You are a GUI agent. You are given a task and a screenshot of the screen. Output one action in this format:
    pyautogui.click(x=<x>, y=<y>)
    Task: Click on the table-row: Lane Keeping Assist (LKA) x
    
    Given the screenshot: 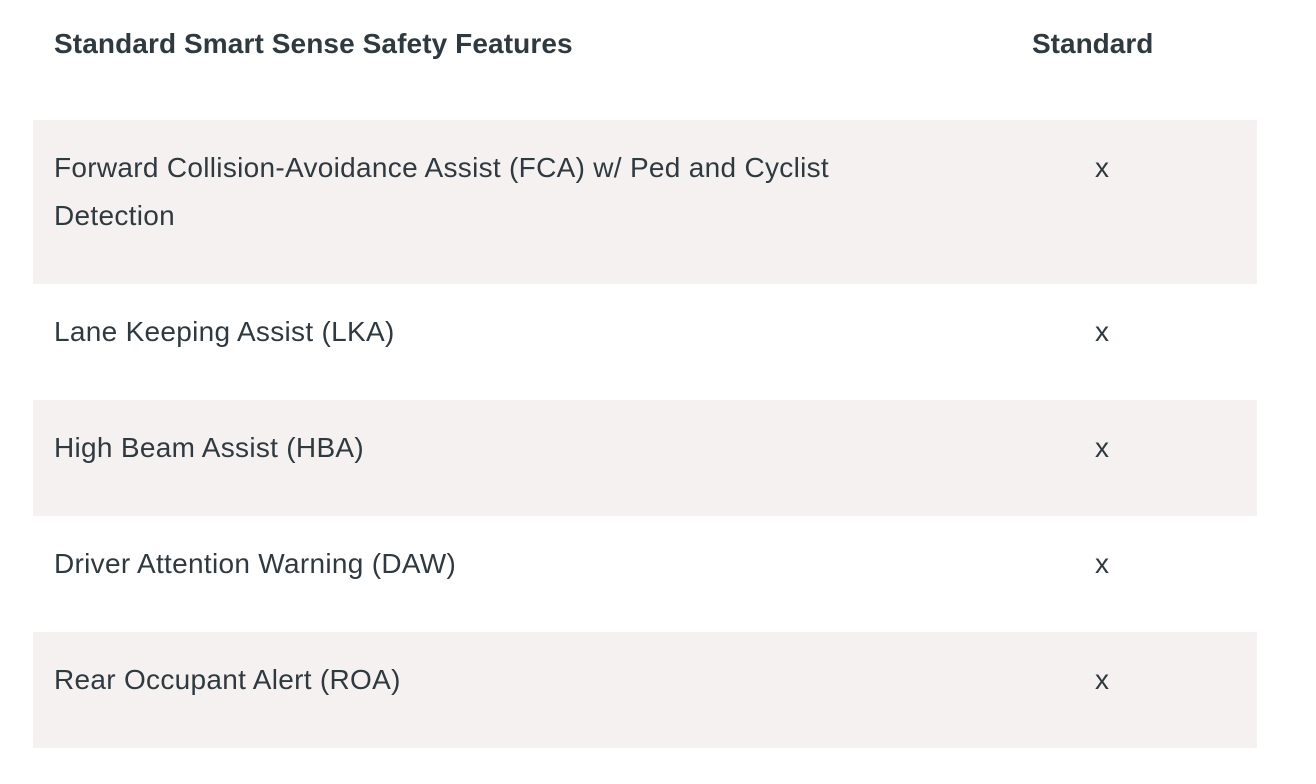 What is the action you would take?
    pyautogui.click(x=645, y=342)
    